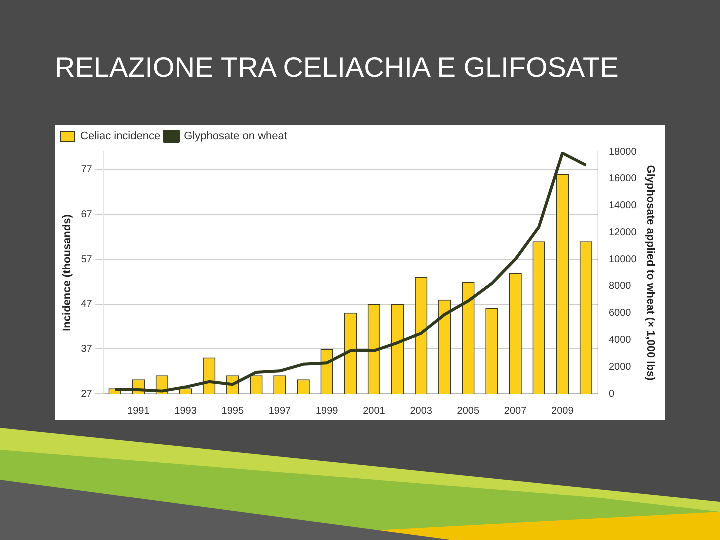 Image resolution: width=720 pixels, height=540 pixels. I want to click on x-tick-label: 1991, so click(139, 411).